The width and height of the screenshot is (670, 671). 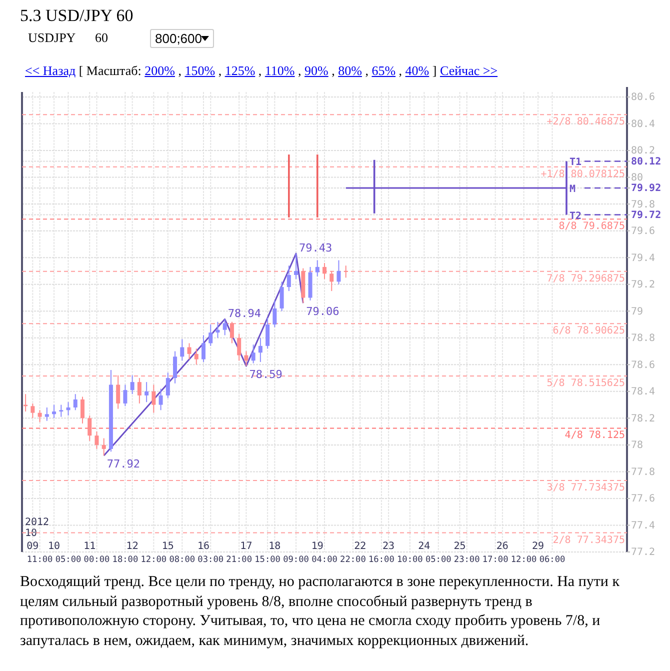 What do you see at coordinates (643, 499) in the screenshot?
I see `y-tick-label: 77.6` at bounding box center [643, 499].